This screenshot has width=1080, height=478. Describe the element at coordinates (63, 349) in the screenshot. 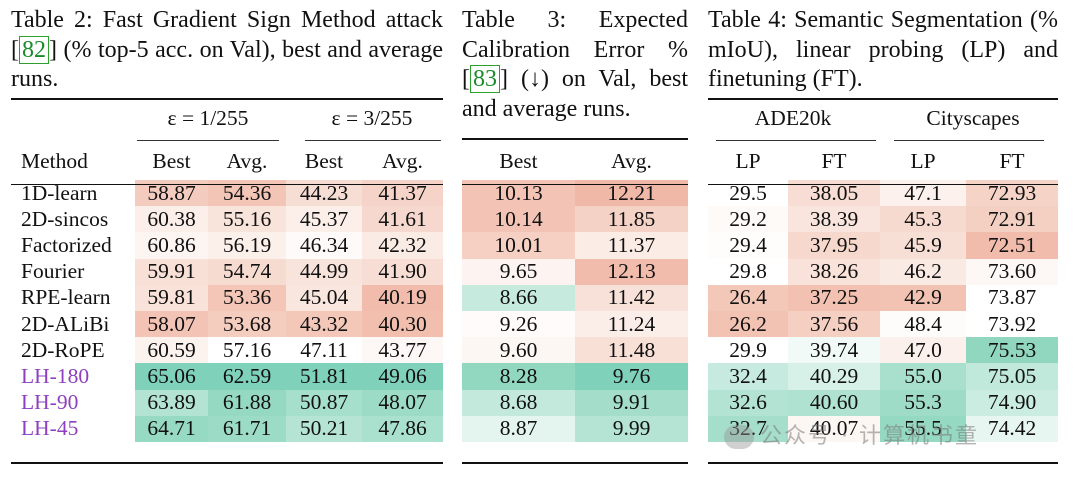

I see `method-name-cell: 2D-RoPE` at that location.